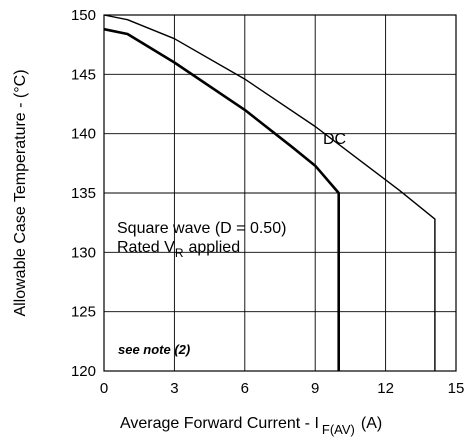 The width and height of the screenshot is (466, 439). What do you see at coordinates (174, 388) in the screenshot?
I see `x-tick-label: 3` at bounding box center [174, 388].